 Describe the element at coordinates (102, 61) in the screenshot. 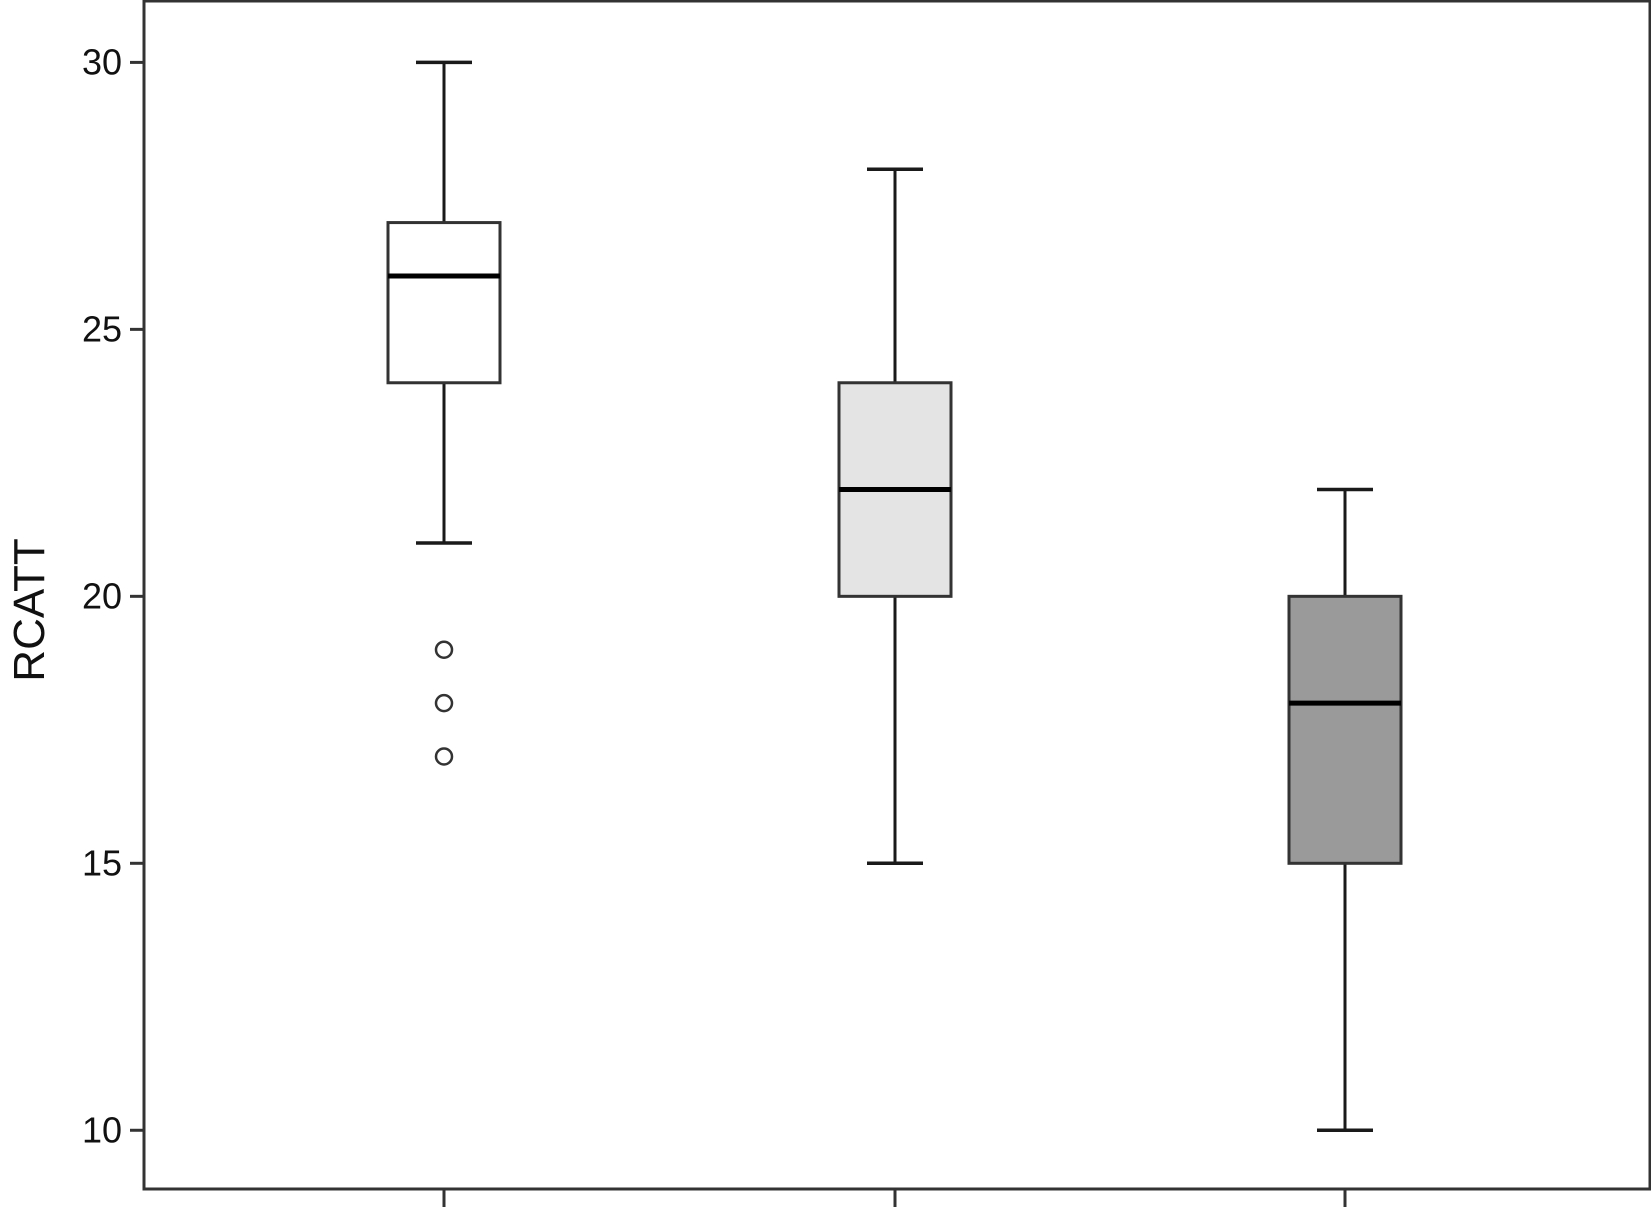

I see `y-tick-label-4: 30` at that location.